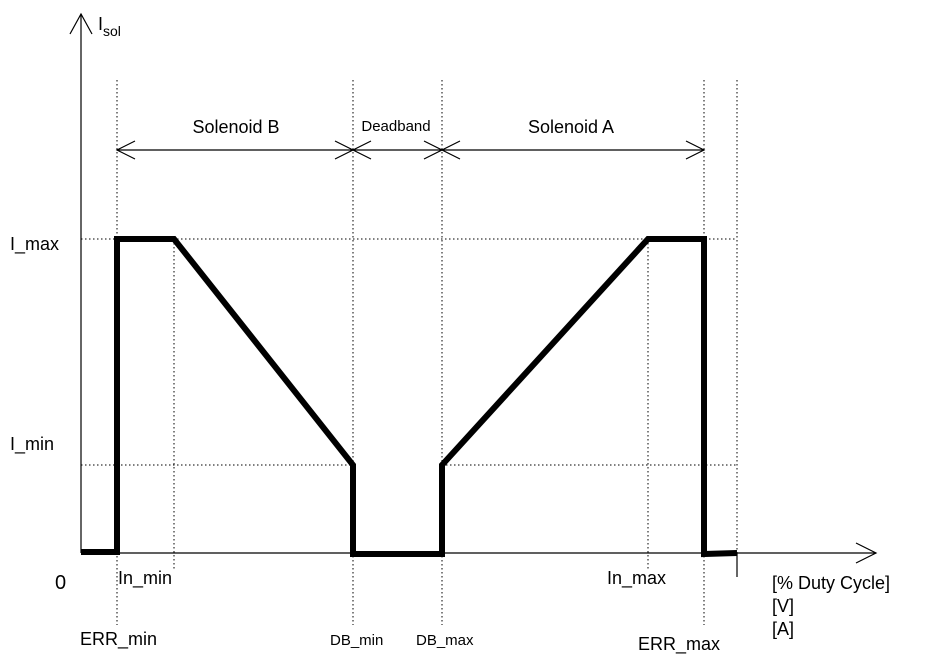 This screenshot has height=659, width=937. What do you see at coordinates (866, 553) in the screenshot?
I see `x-axis-arrow` at bounding box center [866, 553].